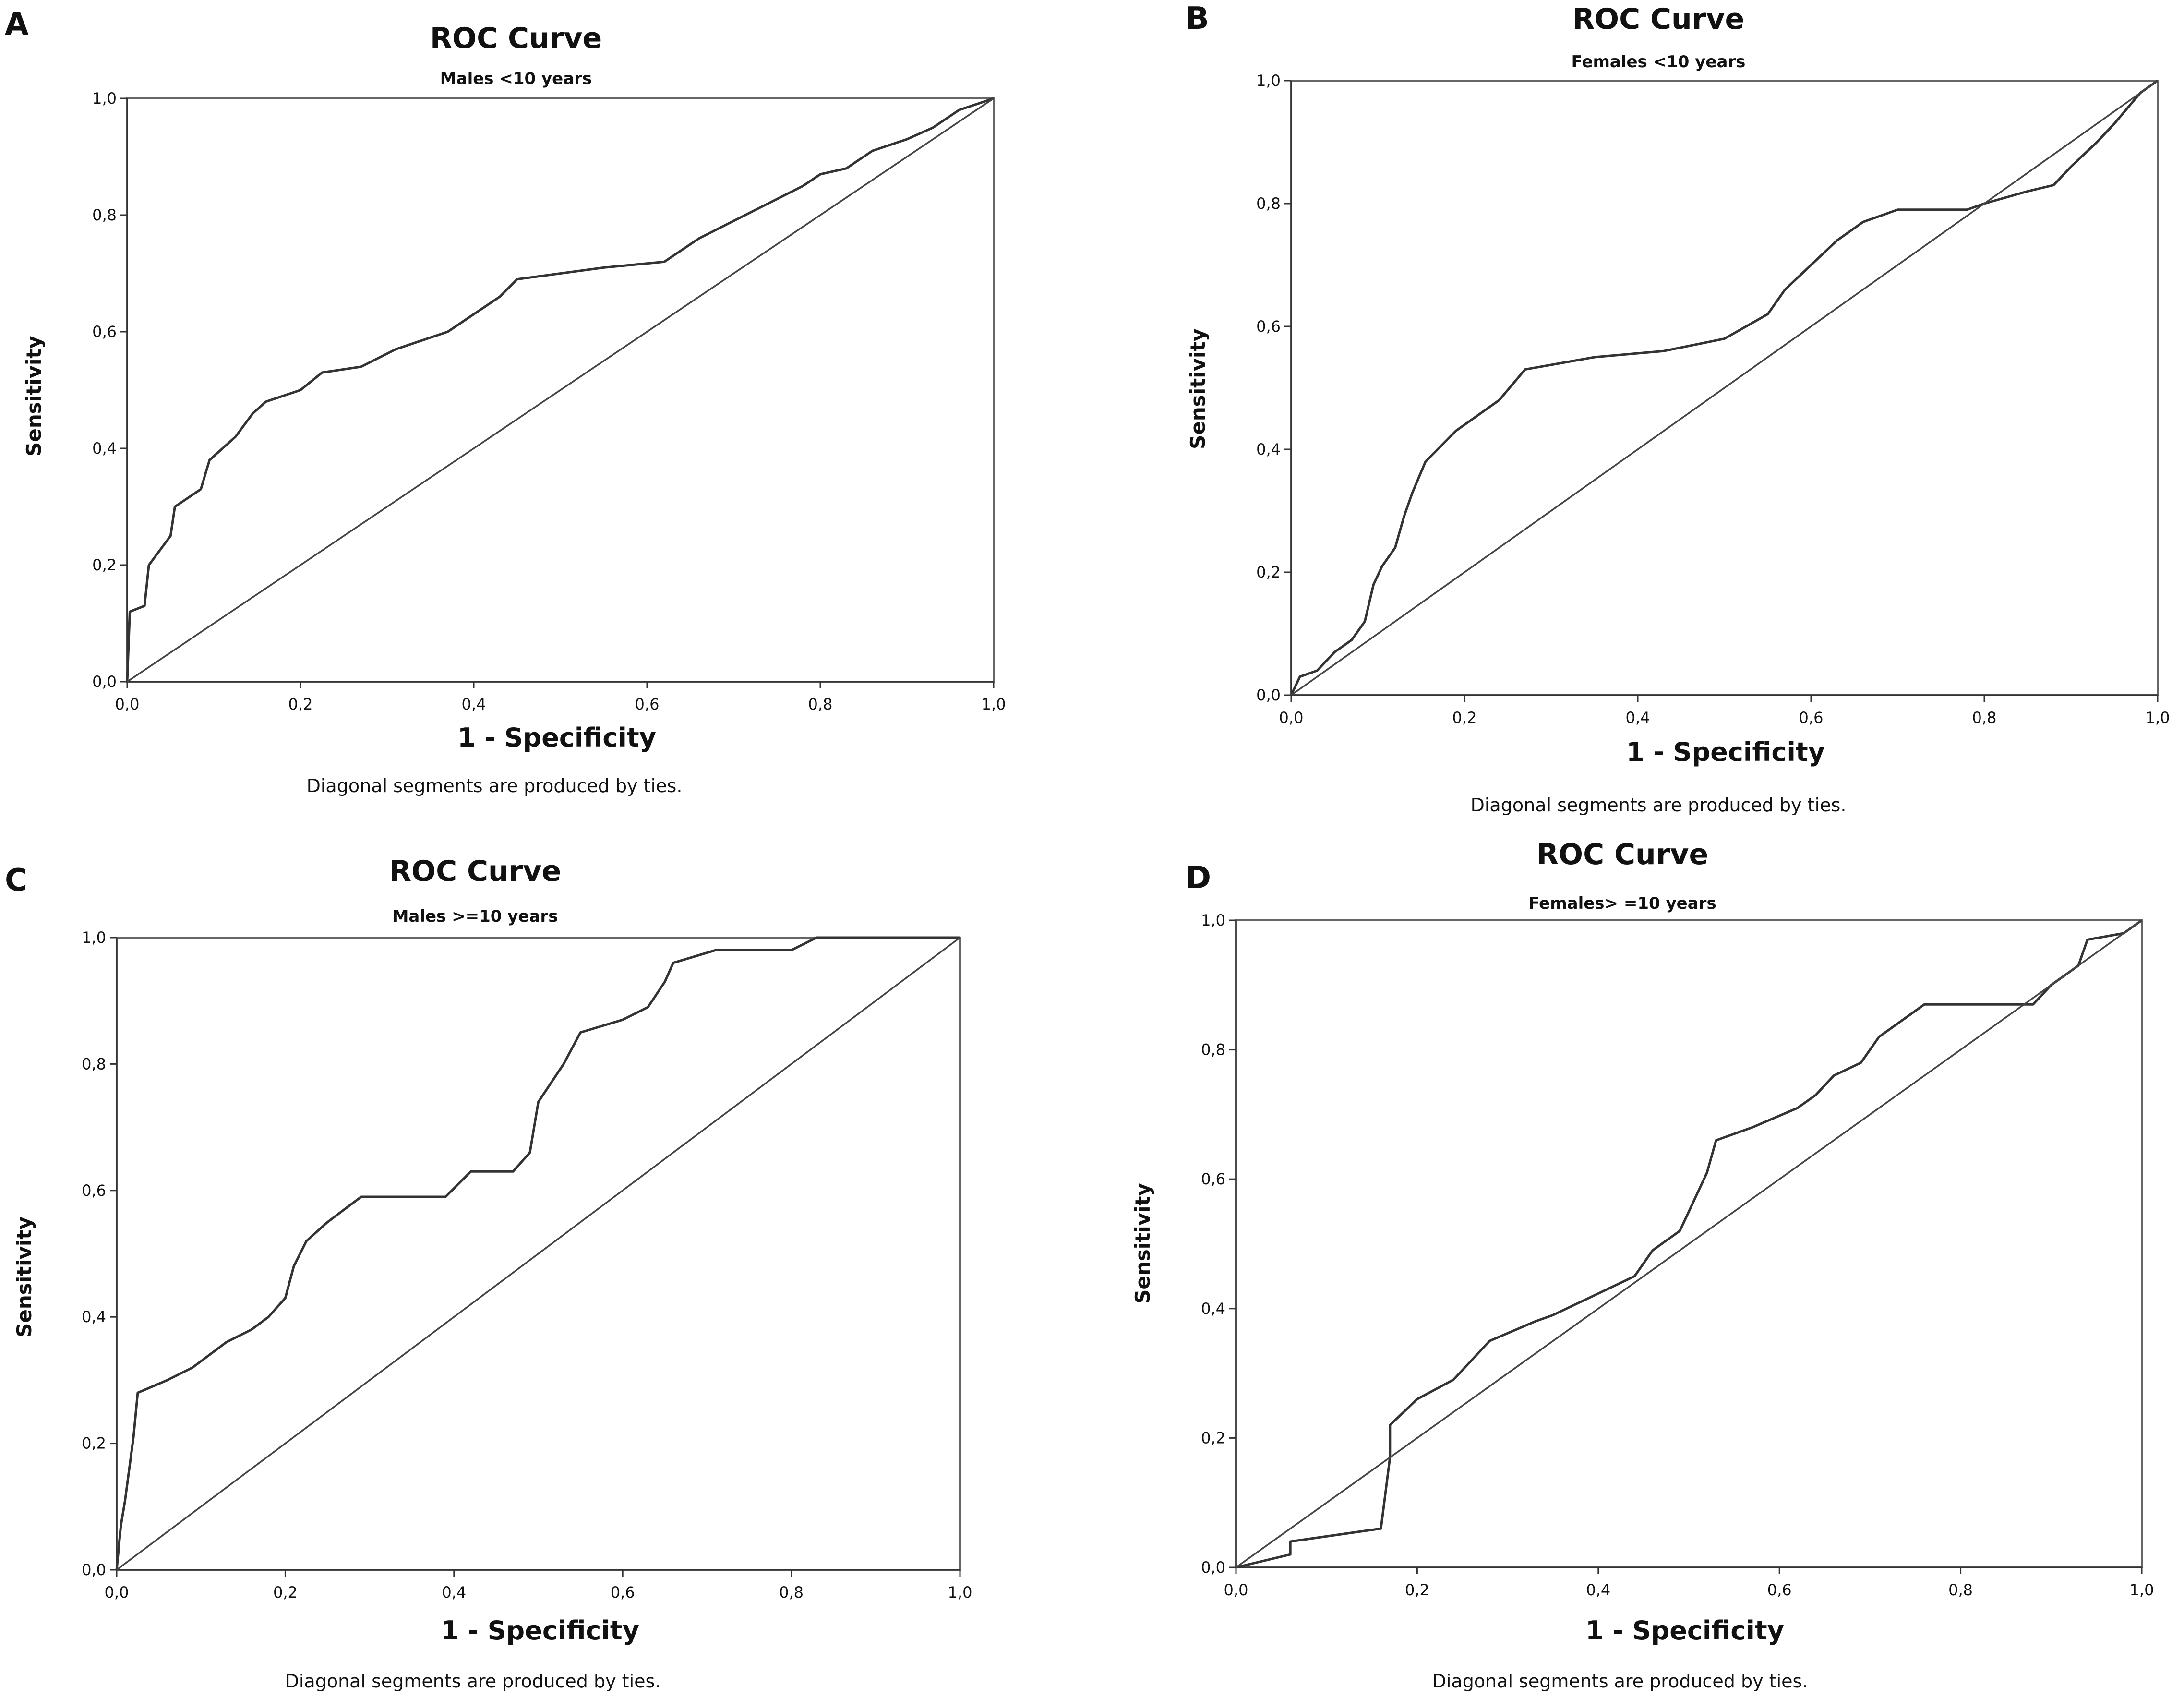 This screenshot has width=2184, height=1698. What do you see at coordinates (1659, 62) in the screenshot?
I see `chart-subtitle: Females <10 years` at bounding box center [1659, 62].